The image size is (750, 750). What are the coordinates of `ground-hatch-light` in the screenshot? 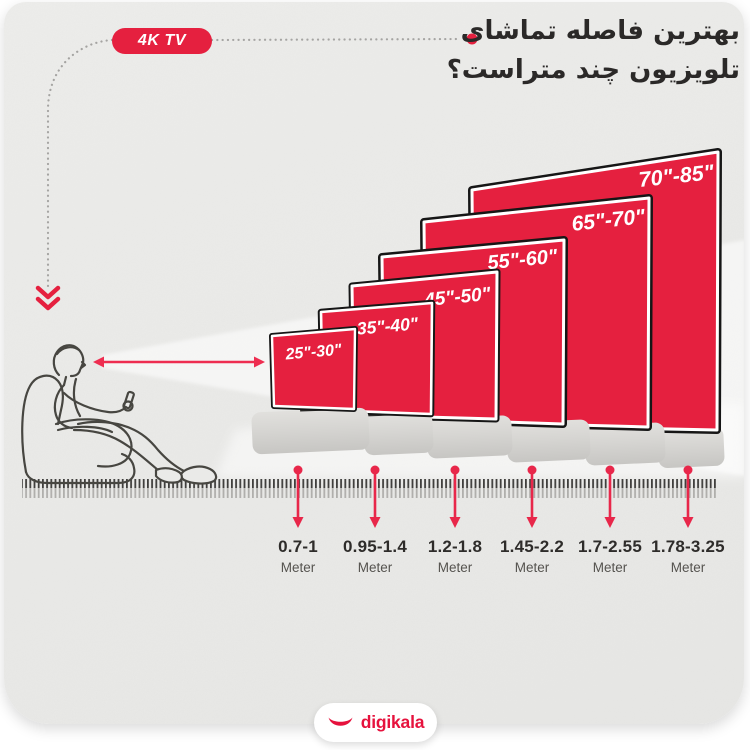 It's located at (370, 493).